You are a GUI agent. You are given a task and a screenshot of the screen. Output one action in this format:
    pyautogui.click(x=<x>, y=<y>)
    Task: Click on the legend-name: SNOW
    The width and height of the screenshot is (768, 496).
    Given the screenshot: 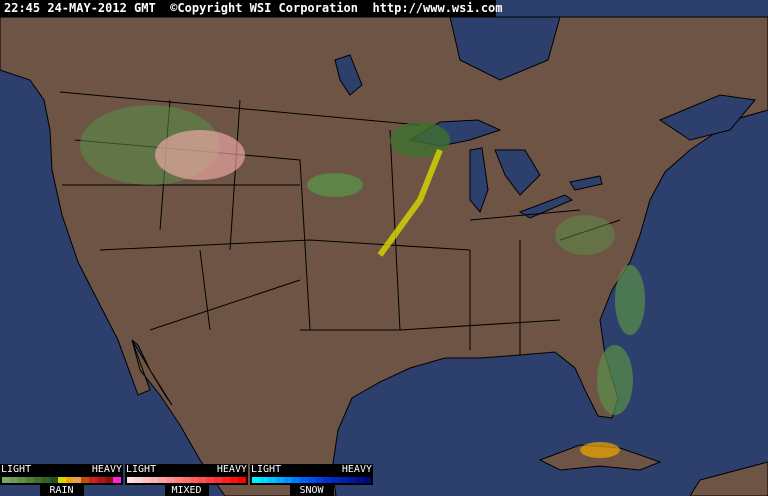 What is the action you would take?
    pyautogui.click(x=311, y=490)
    